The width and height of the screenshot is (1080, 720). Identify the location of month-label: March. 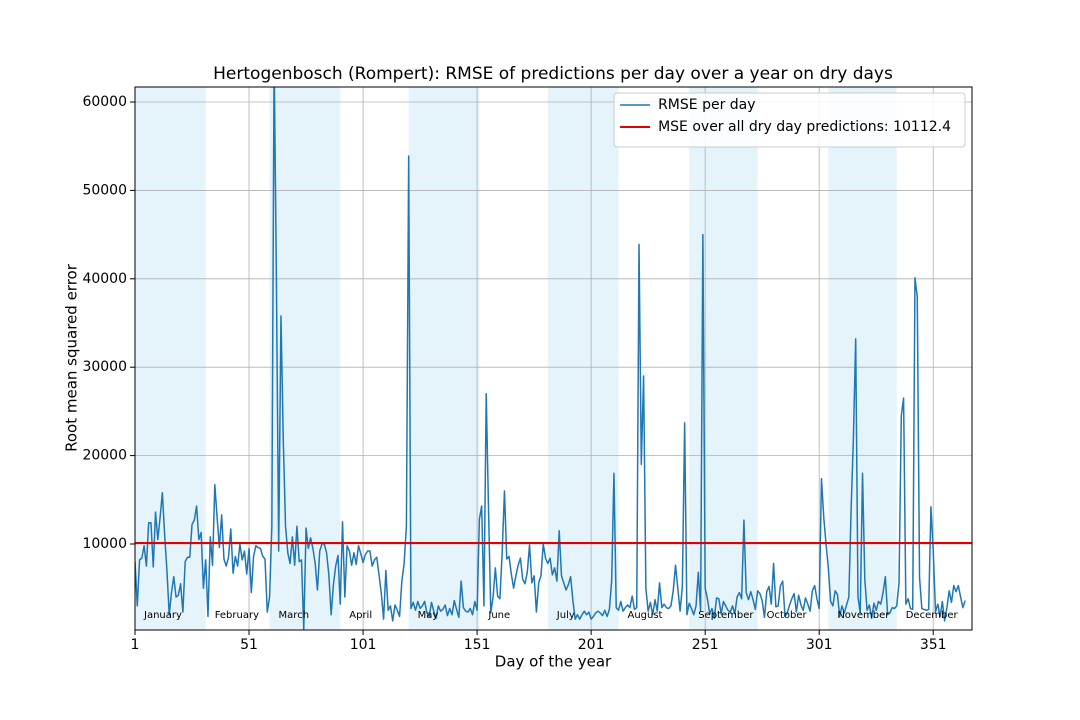
(294, 615).